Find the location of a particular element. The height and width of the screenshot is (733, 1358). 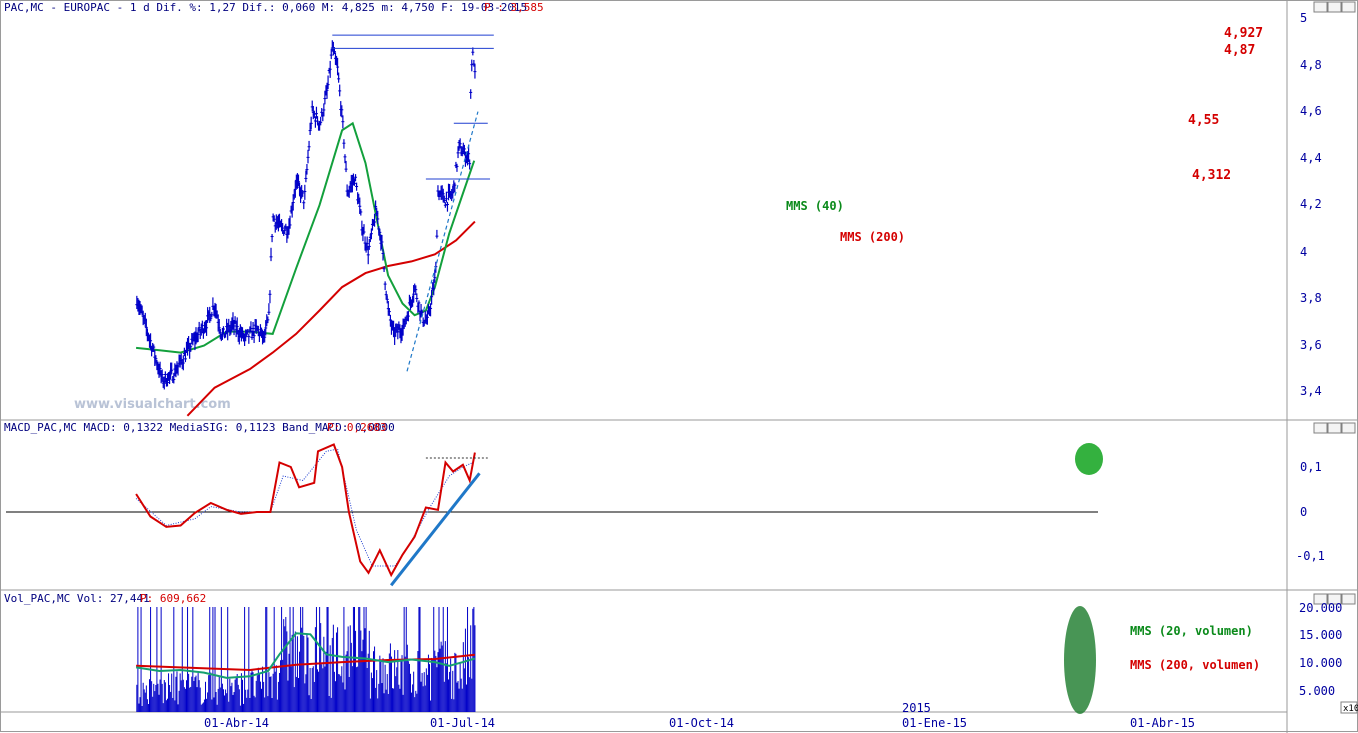

volume-bars is located at coordinates (306, 659).